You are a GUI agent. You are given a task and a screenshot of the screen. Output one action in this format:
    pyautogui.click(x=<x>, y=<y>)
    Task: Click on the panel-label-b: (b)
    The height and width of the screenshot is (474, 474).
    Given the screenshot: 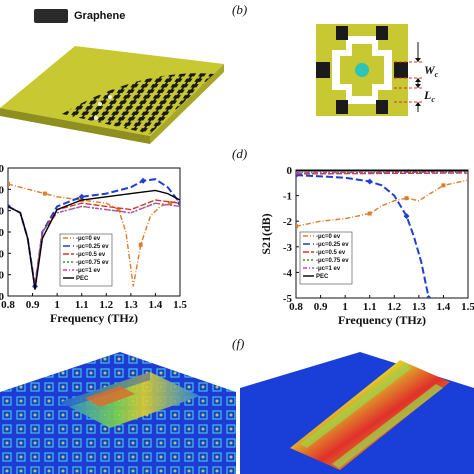 What is the action you would take?
    pyautogui.click(x=240, y=9)
    